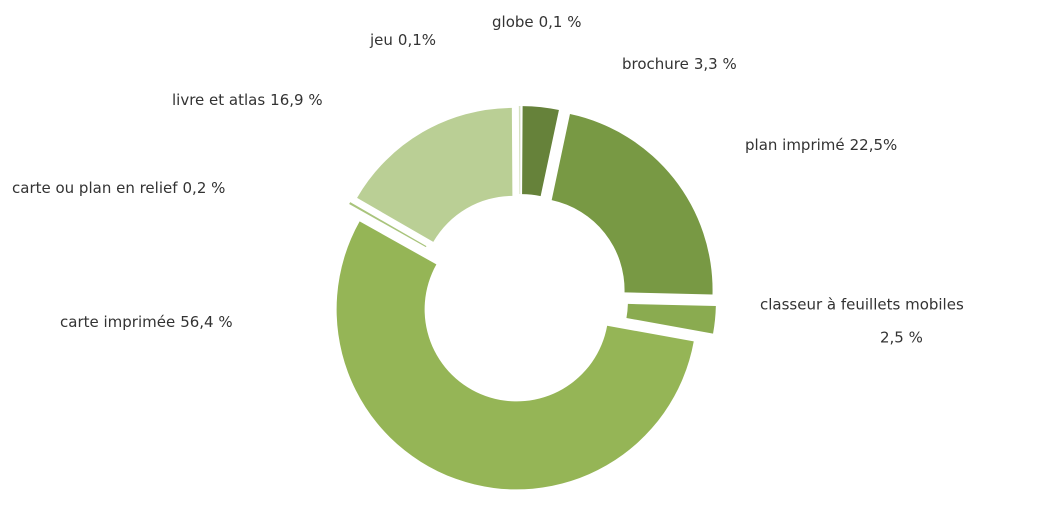 The width and height of the screenshot is (1059, 515). What do you see at coordinates (537, 22) in the screenshot?
I see `slice-label: globe 0,1 %` at bounding box center [537, 22].